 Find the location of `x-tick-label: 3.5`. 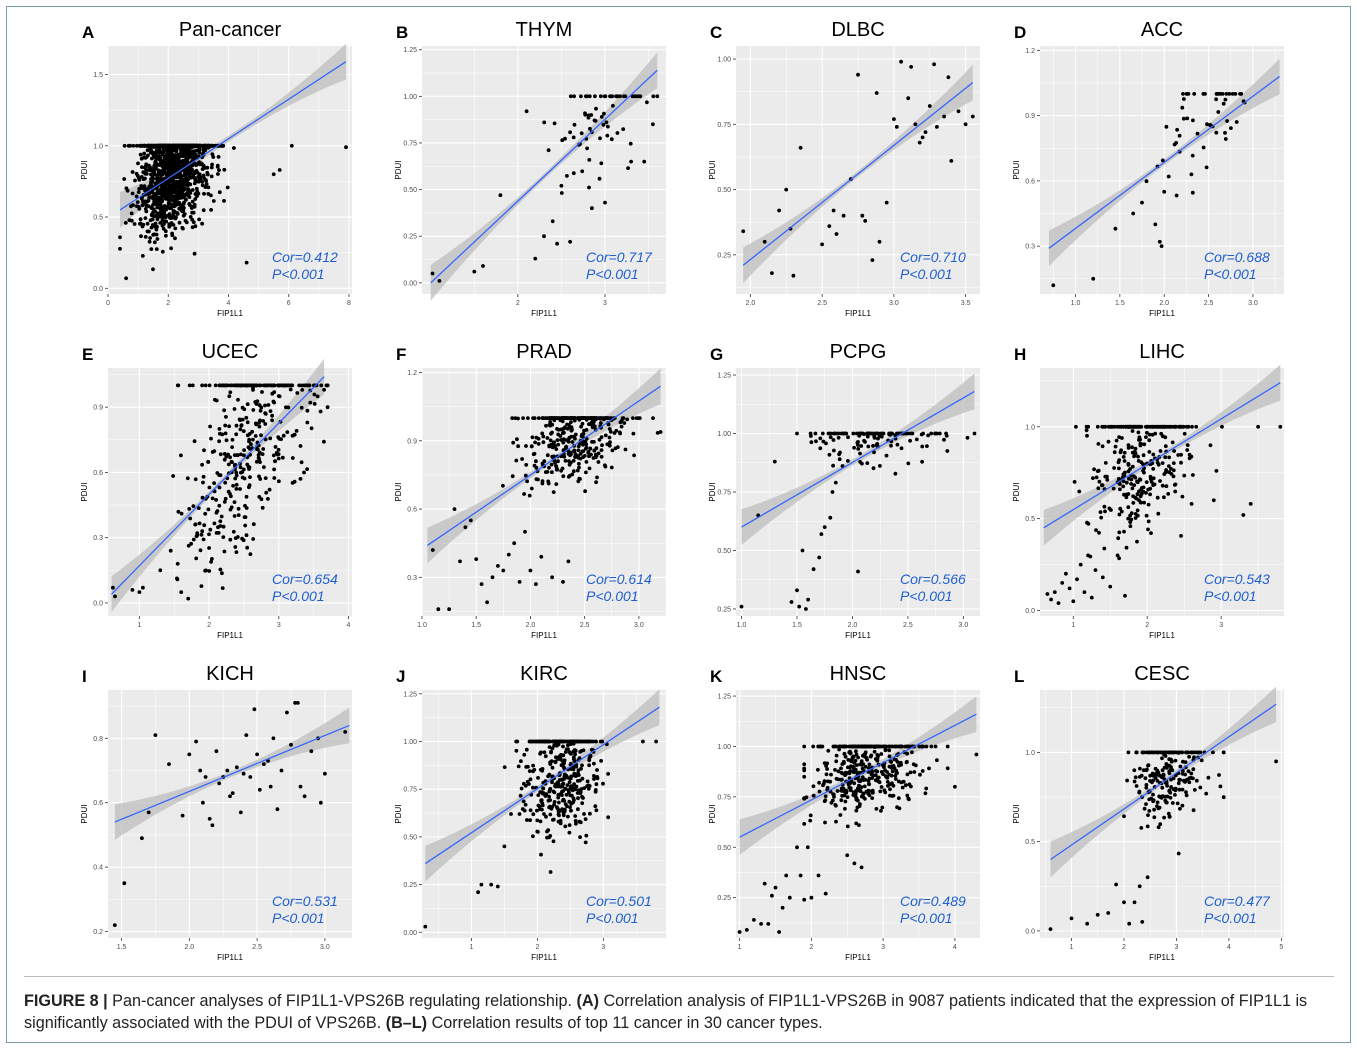

x-tick-label: 3.5 is located at coordinates (966, 303).